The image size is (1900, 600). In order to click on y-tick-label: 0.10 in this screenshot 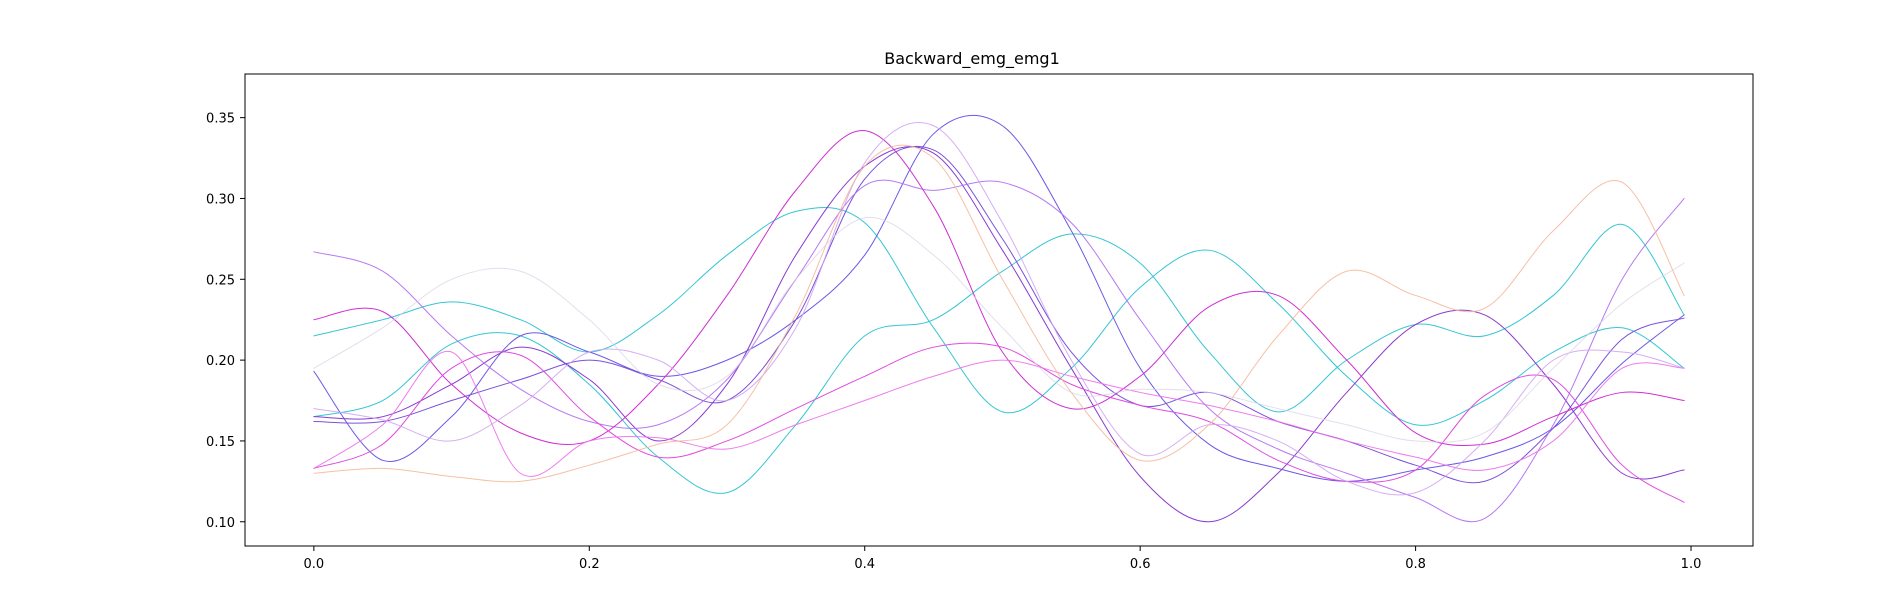, I will do `click(220, 523)`.